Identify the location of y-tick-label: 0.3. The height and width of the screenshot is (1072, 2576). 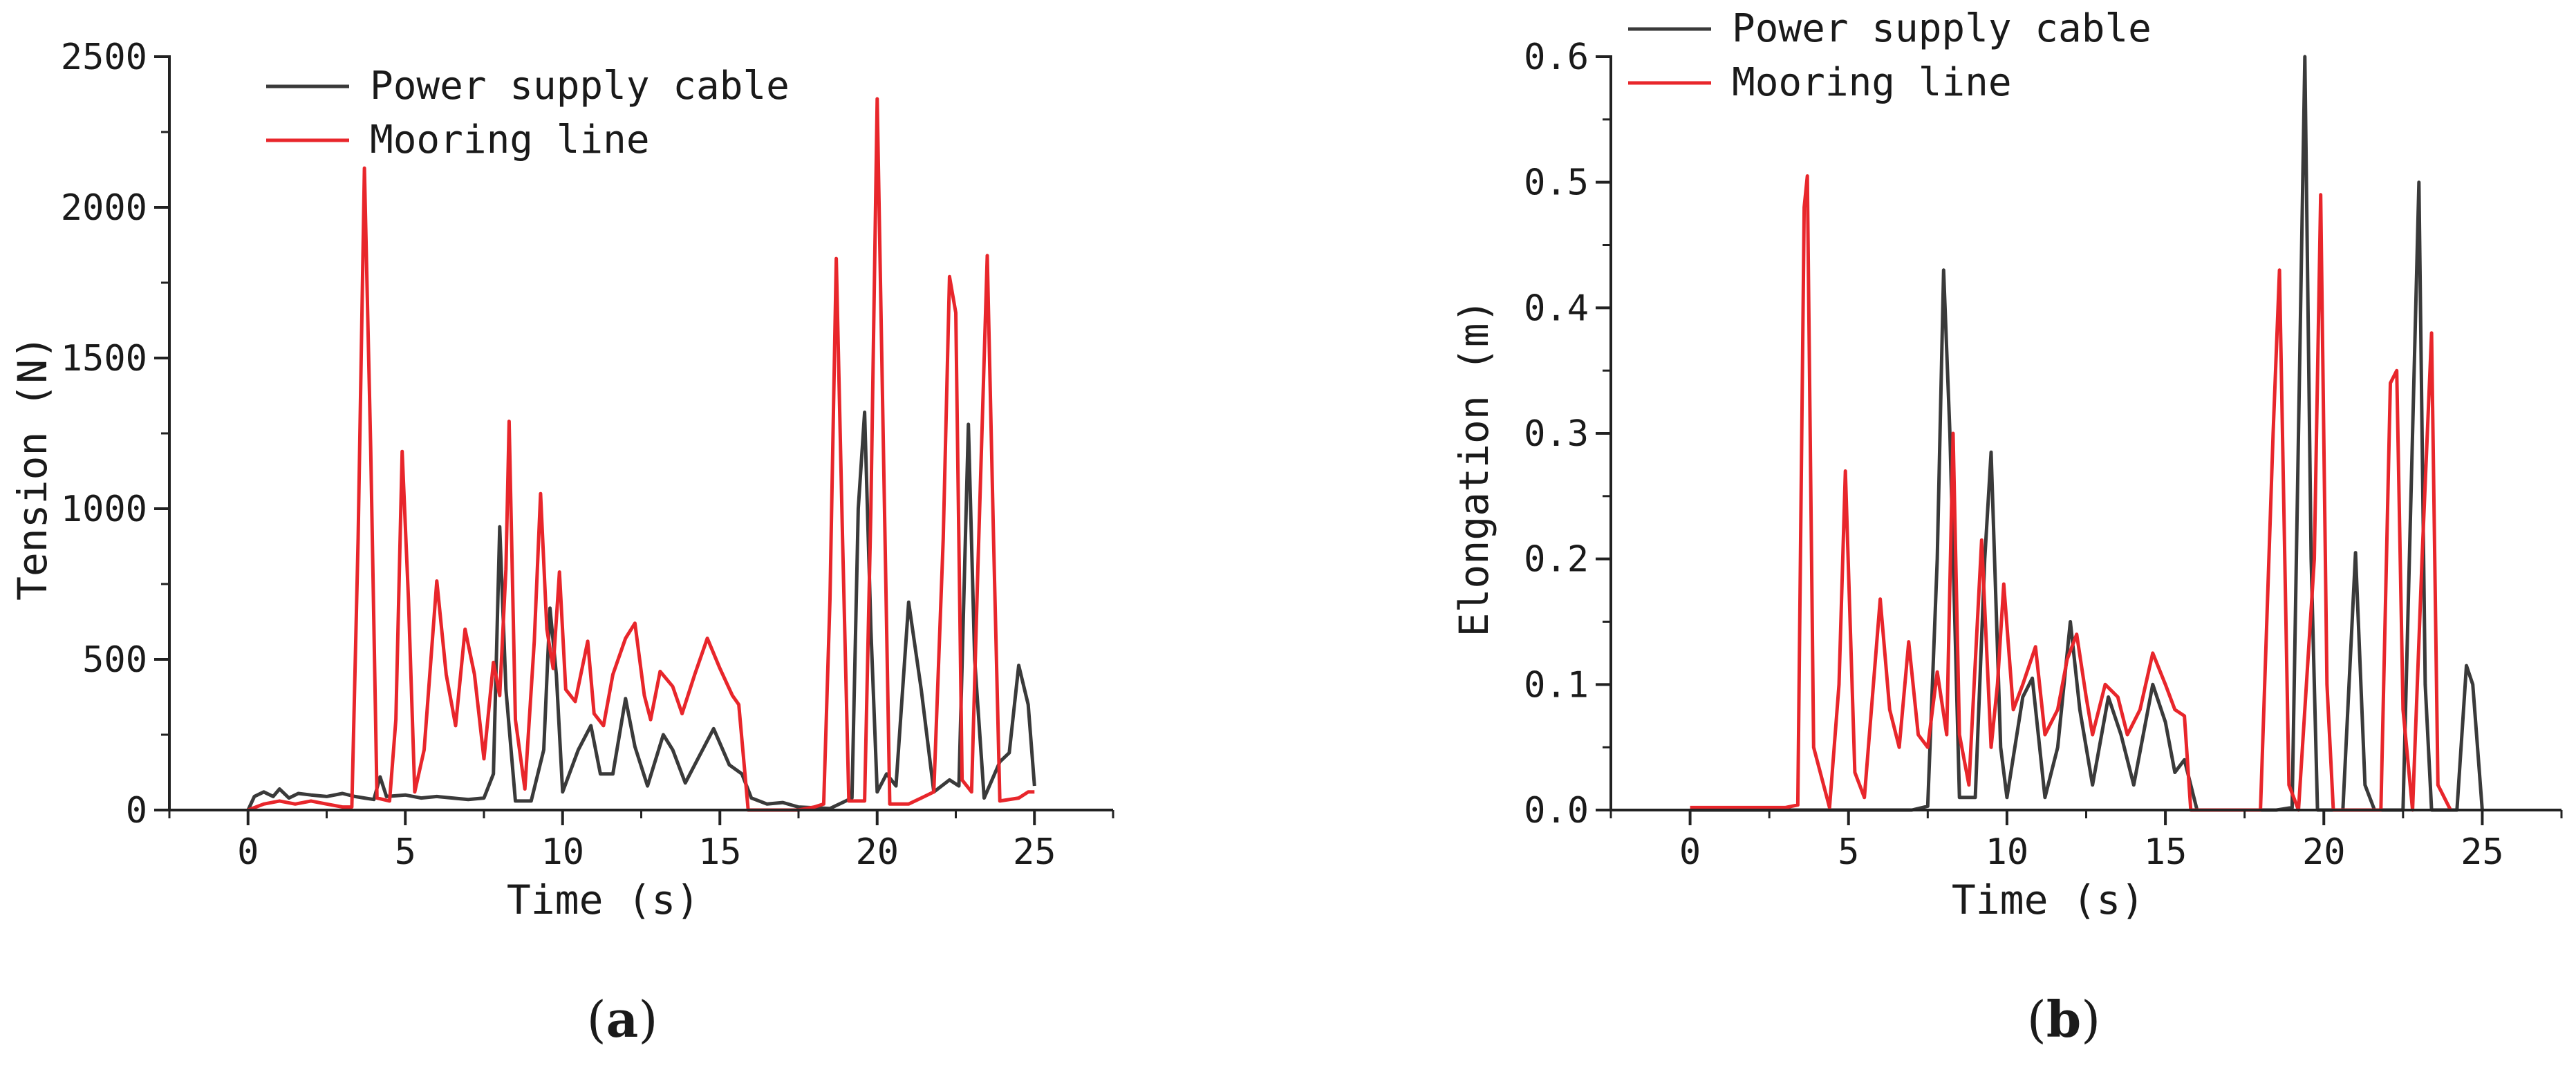
(1556, 434).